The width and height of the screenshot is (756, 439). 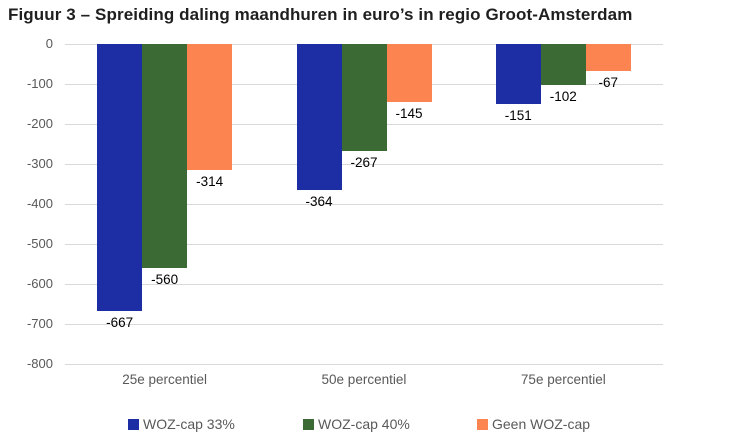 What do you see at coordinates (39, 123) in the screenshot?
I see `y-tick-label: -200` at bounding box center [39, 123].